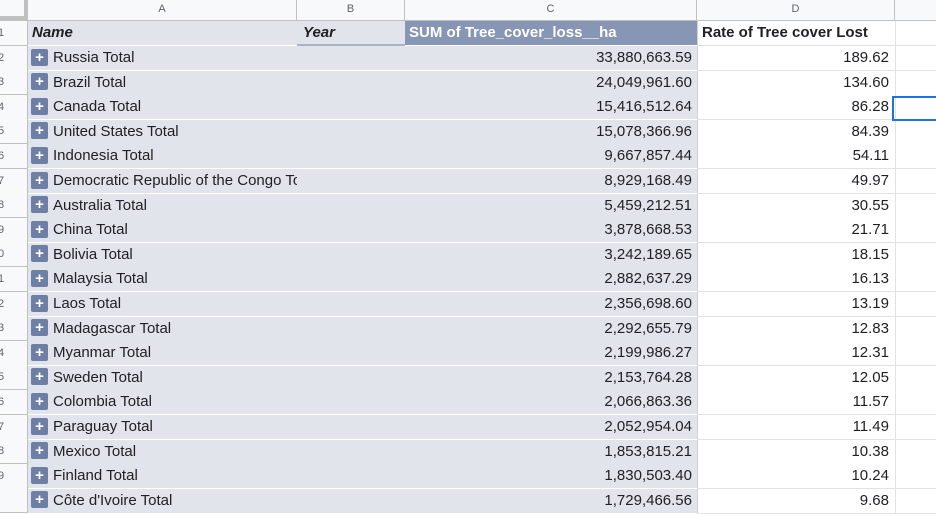 The width and height of the screenshot is (936, 514). I want to click on rate-cell: 12.83, so click(796, 329).